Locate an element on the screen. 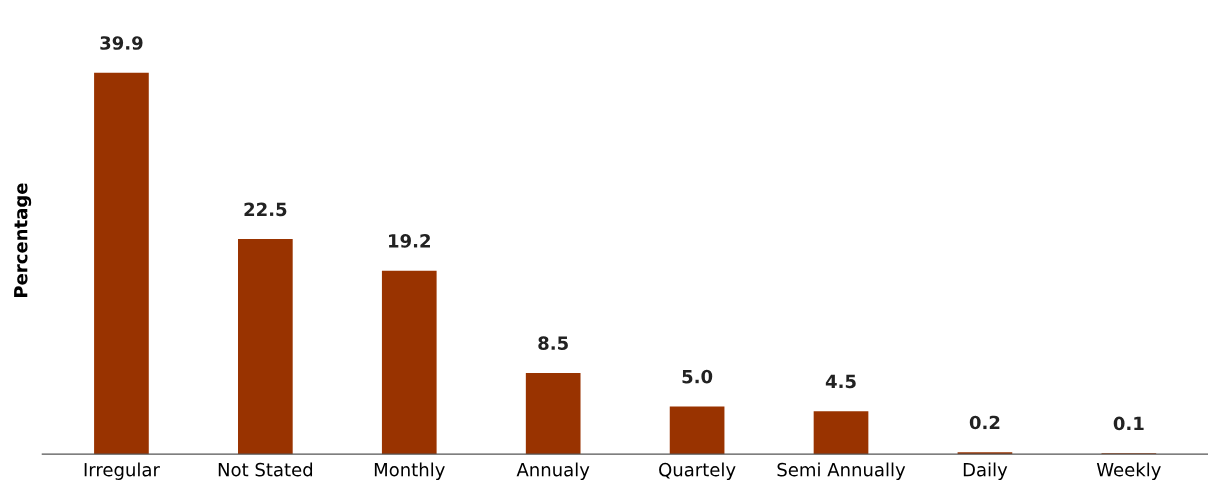 The width and height of the screenshot is (1208, 491). data-label: 22.5 is located at coordinates (265, 209).